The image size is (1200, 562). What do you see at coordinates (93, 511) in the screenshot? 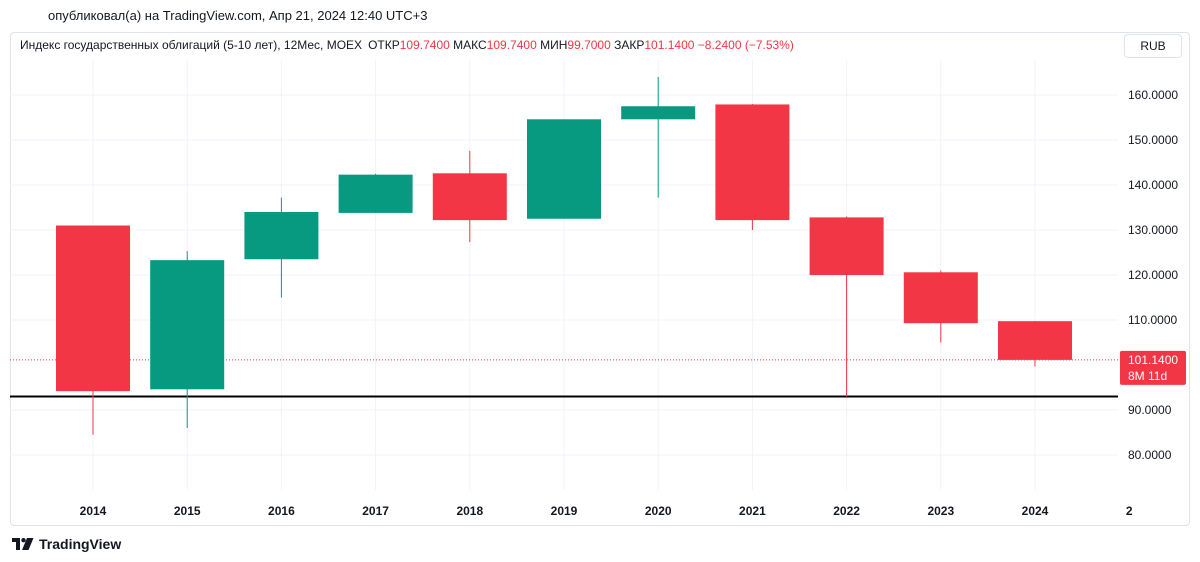
I see `x-tick-label: 2014` at bounding box center [93, 511].